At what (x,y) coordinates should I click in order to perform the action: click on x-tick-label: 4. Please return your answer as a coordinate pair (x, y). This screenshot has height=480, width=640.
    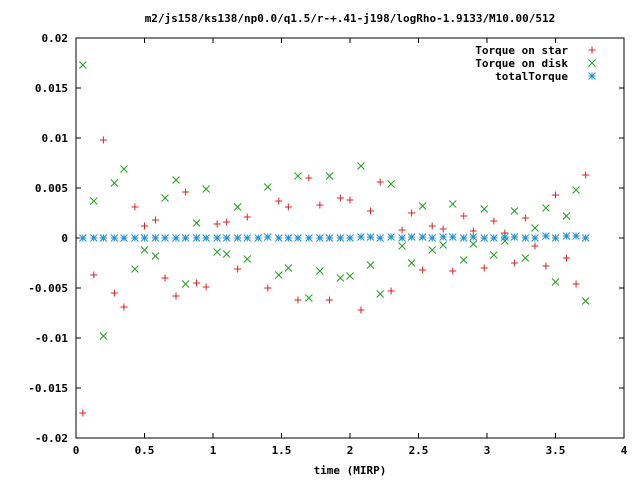
    Looking at the image, I should click on (624, 450).